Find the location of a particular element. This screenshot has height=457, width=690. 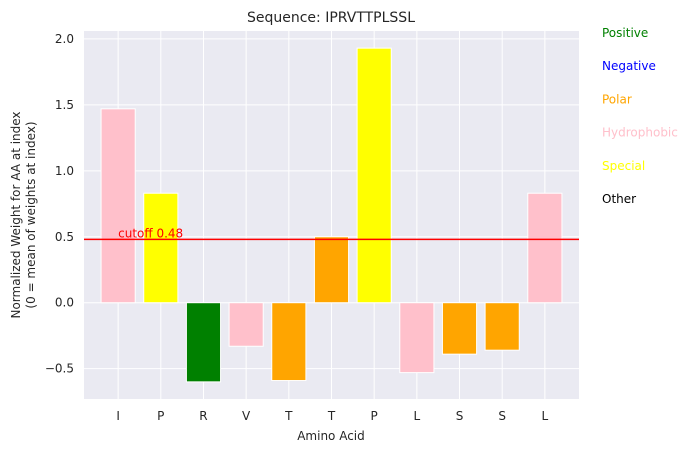

y-tick-label: 2.0 is located at coordinates (64, 39).